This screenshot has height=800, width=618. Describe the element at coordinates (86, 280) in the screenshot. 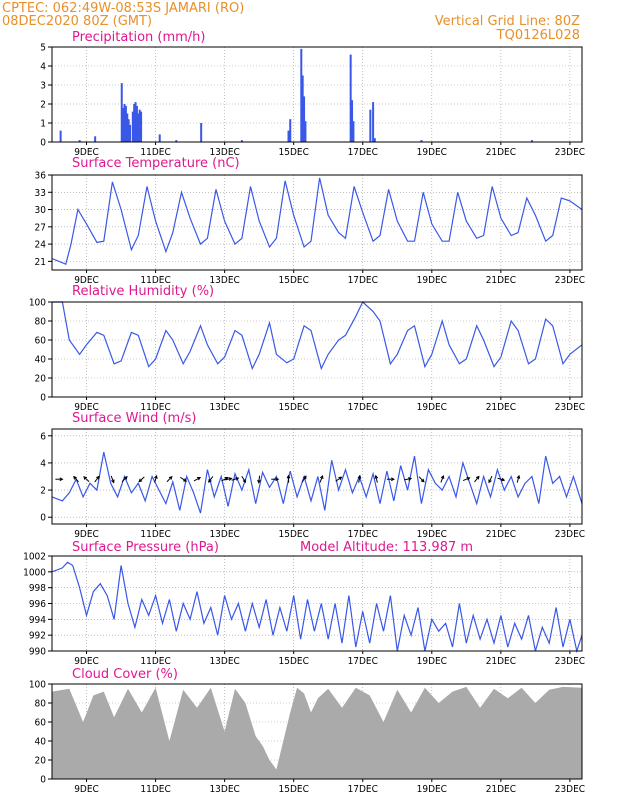

I see `temp-xtick-label: 9DEC` at that location.